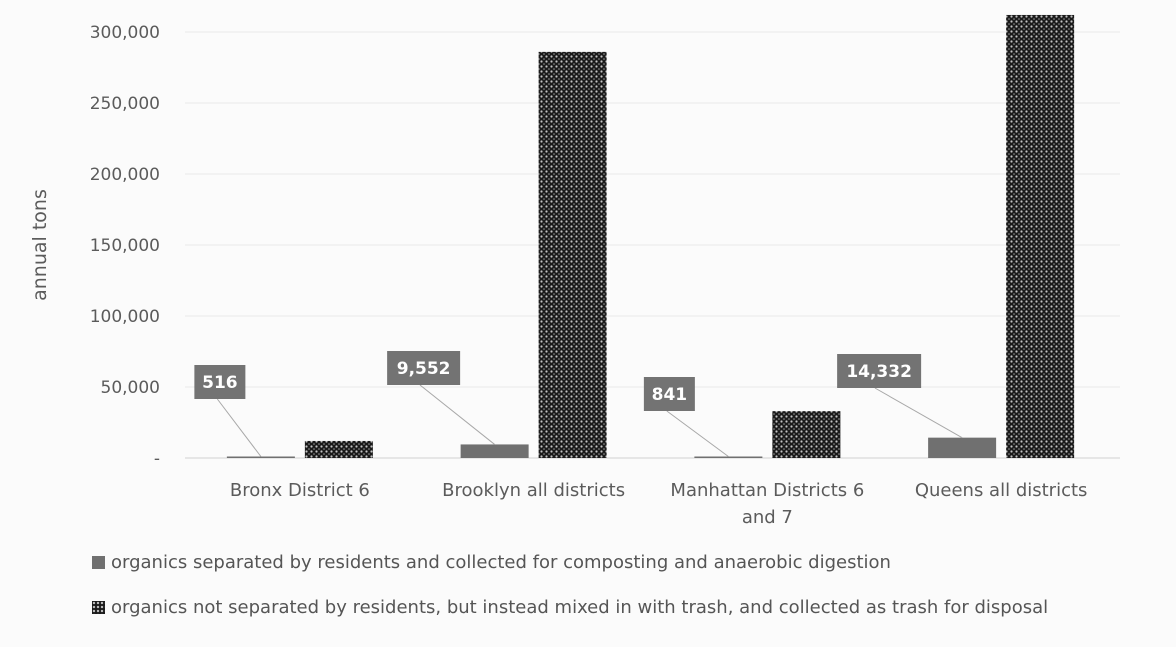 The image size is (1176, 647). Describe the element at coordinates (40, 245) in the screenshot. I see `y-axis-title: annual tons` at that location.